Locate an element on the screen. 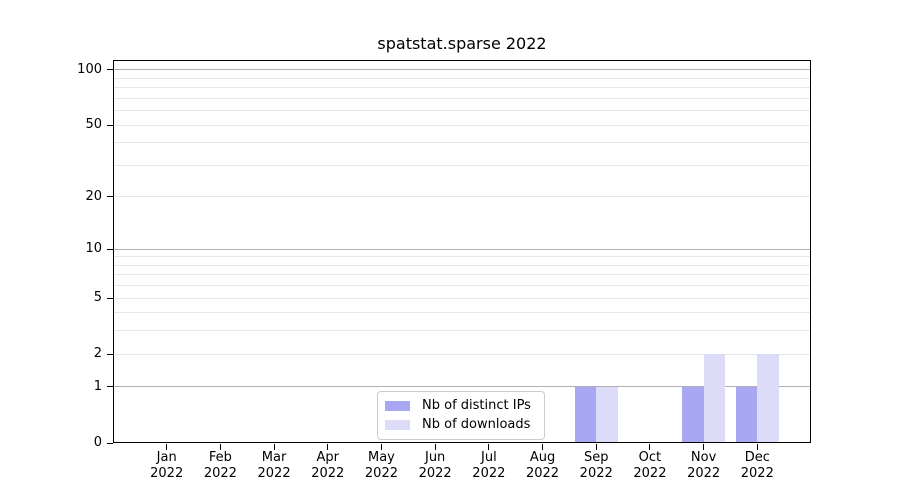 This screenshot has width=900, height=500. y-tick-label-20: 20 is located at coordinates (93, 196).